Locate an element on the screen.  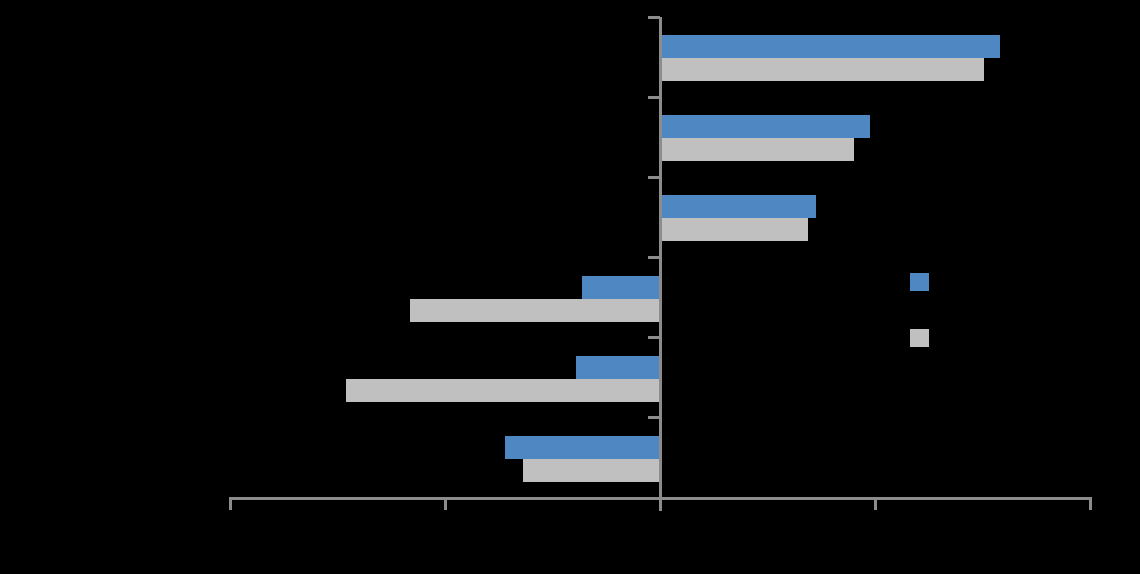
y-axis-line is located at coordinates (660, 264).